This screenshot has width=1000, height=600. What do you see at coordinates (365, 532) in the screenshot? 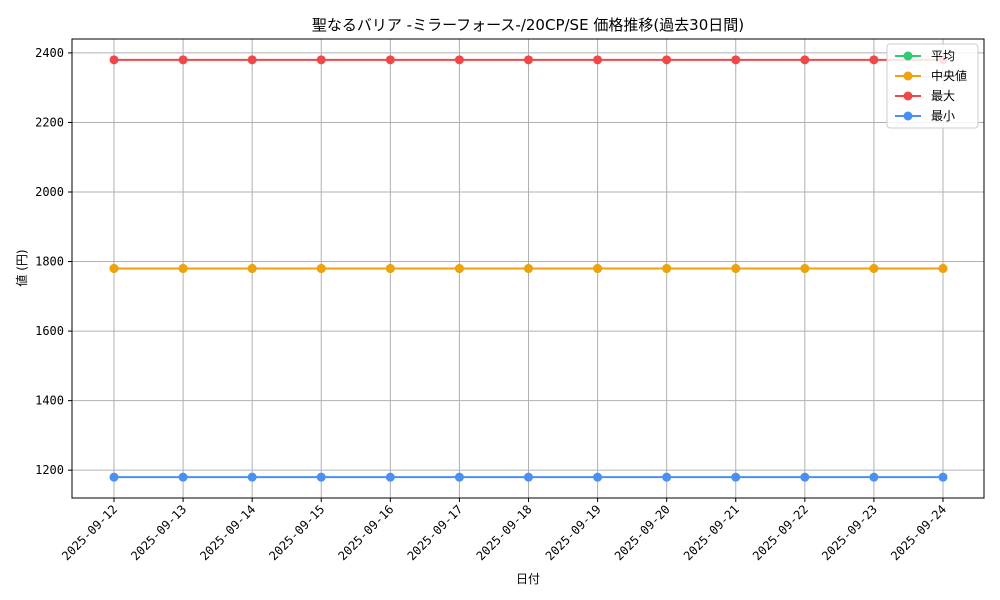
I see `x-tick-label: 2025-09-16` at bounding box center [365, 532].